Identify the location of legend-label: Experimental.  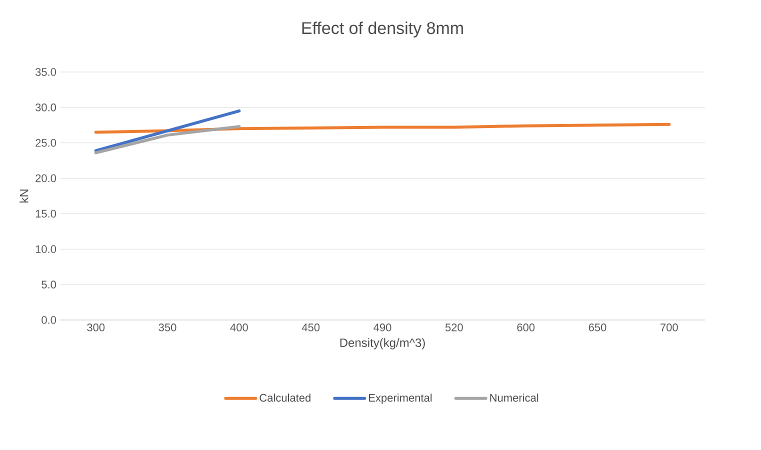
(400, 399).